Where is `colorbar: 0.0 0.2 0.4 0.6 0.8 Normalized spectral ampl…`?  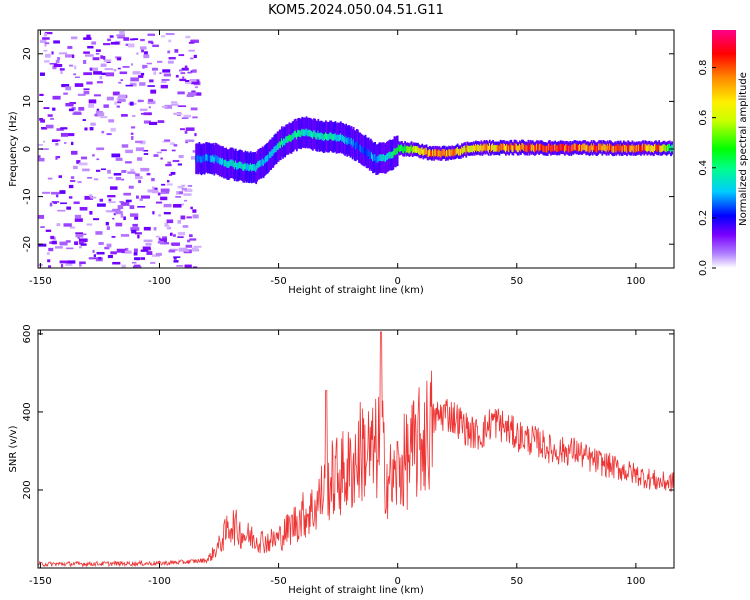
colorbar: 0.0 0.2 0.4 0.6 0.8 Normalized spectral ampl… is located at coordinates (723, 153).